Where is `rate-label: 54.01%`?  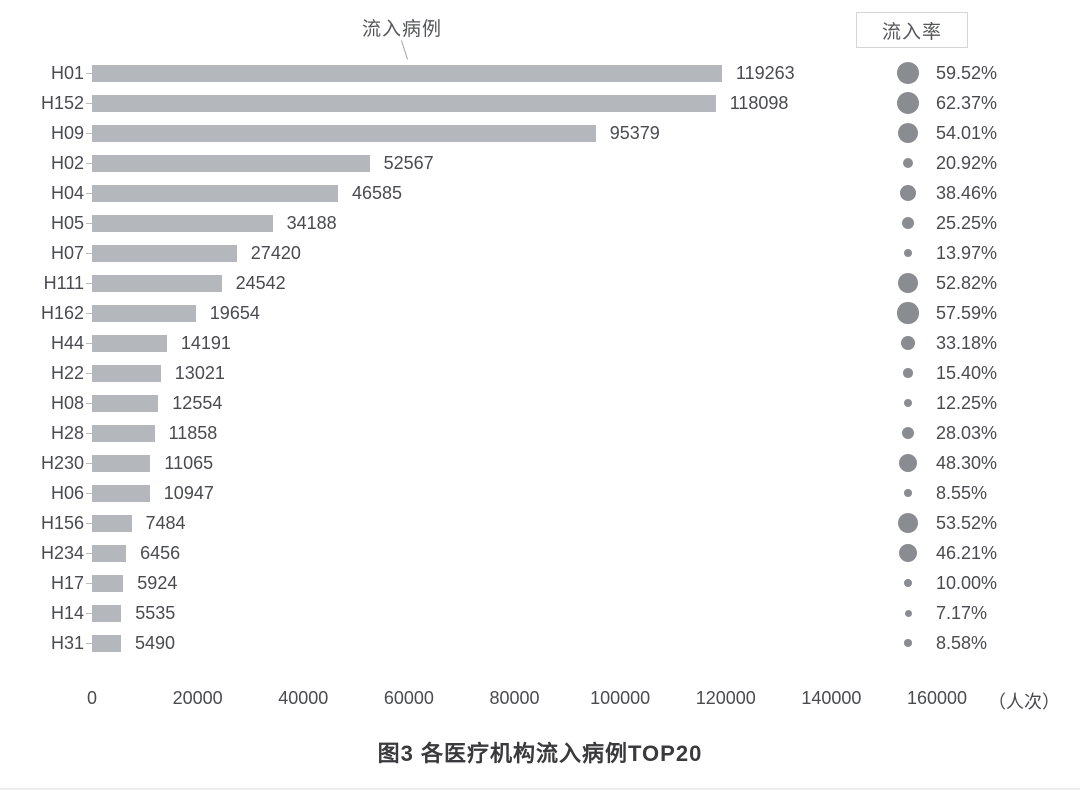
rate-label: 54.01% is located at coordinates (967, 132).